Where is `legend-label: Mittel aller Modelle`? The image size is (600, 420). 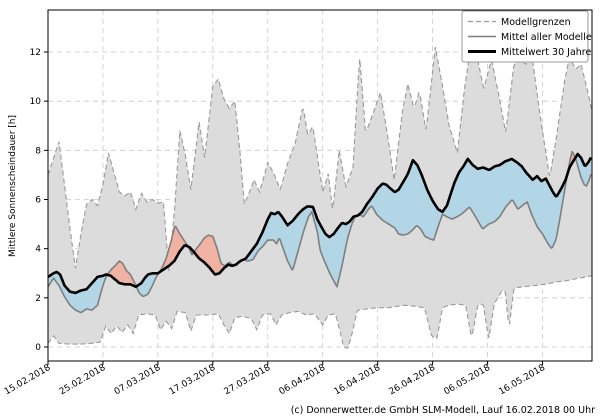 legend-label: Mittel aller Modelle is located at coordinates (546, 37).